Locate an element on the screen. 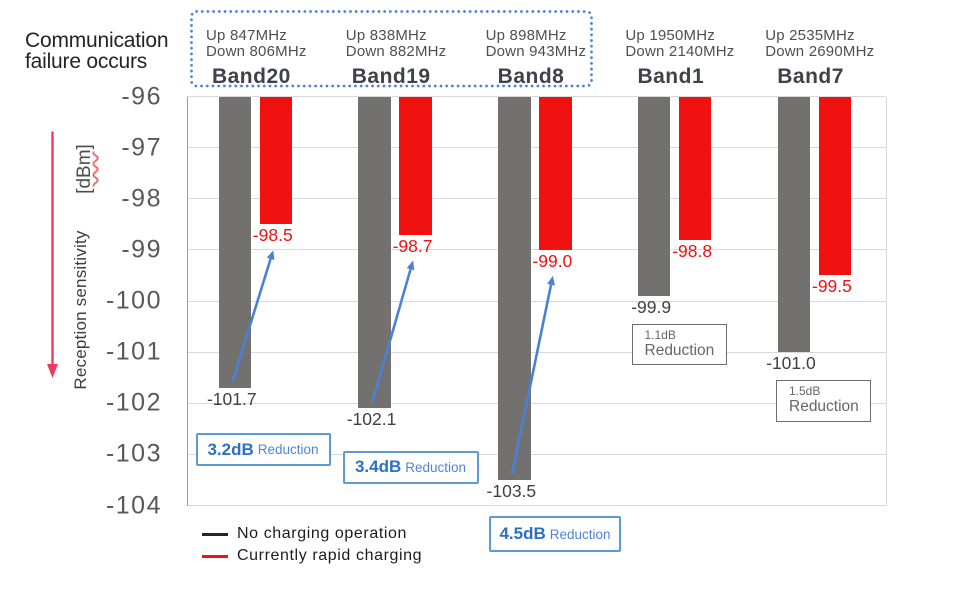 This screenshot has width=953, height=589. freq-label-Band20: Up 847MHz Down 806MHz is located at coordinates (256, 44).